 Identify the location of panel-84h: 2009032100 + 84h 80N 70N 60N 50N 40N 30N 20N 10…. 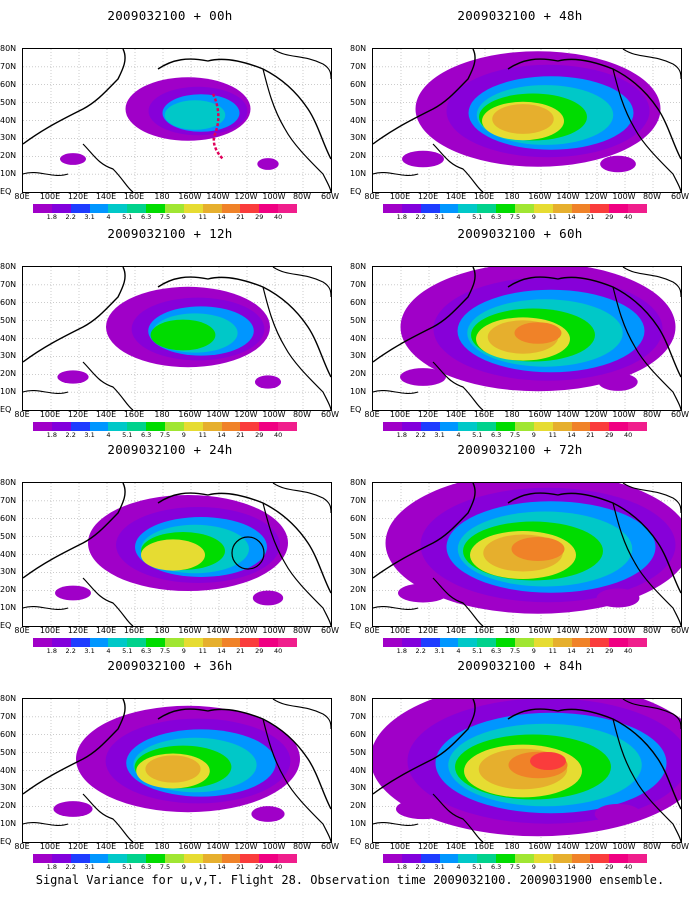
(520, 765).